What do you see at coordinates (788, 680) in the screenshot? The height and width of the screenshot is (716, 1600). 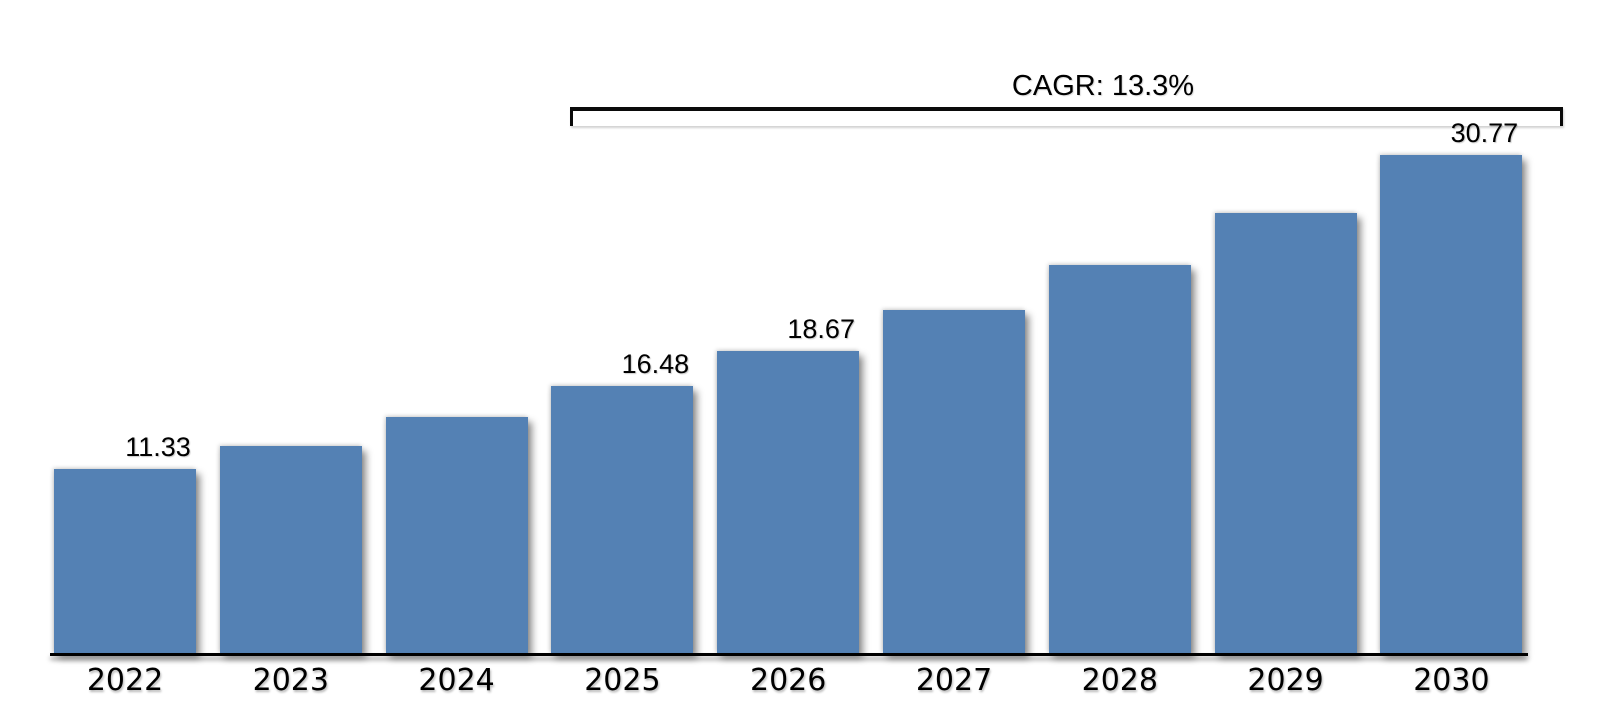 I see `x-tick-label-2026: 2026` at bounding box center [788, 680].